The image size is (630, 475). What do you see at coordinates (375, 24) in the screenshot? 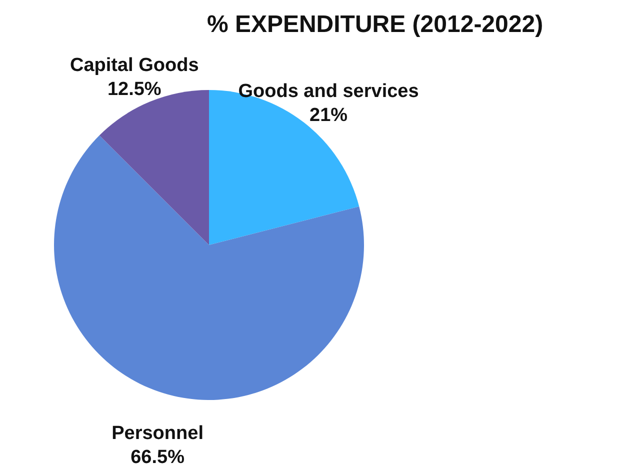
I see `chart-title: % EXPENDITURE (2012-2022)` at bounding box center [375, 24].